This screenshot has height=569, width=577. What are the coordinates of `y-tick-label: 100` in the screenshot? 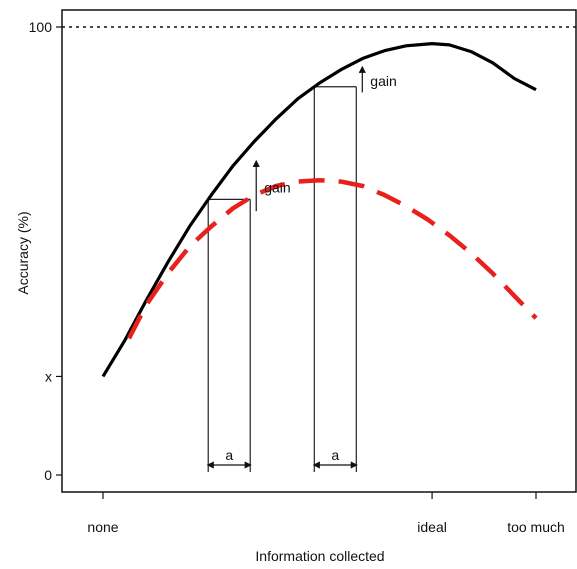 It's located at (41, 27).